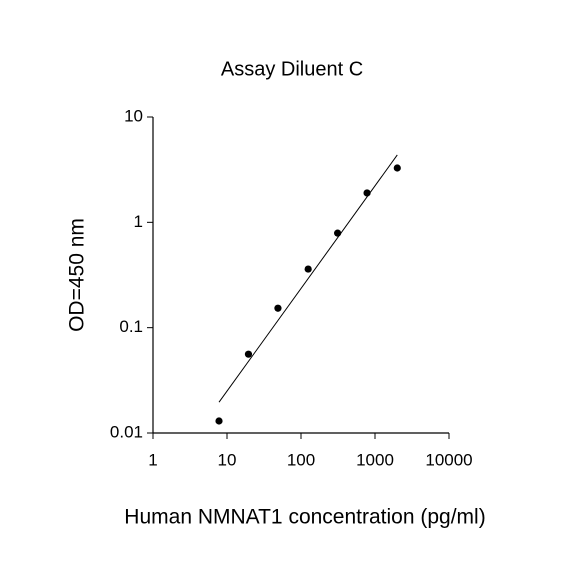  Describe the element at coordinates (227, 459) in the screenshot. I see `x-tick-label: 10` at that location.